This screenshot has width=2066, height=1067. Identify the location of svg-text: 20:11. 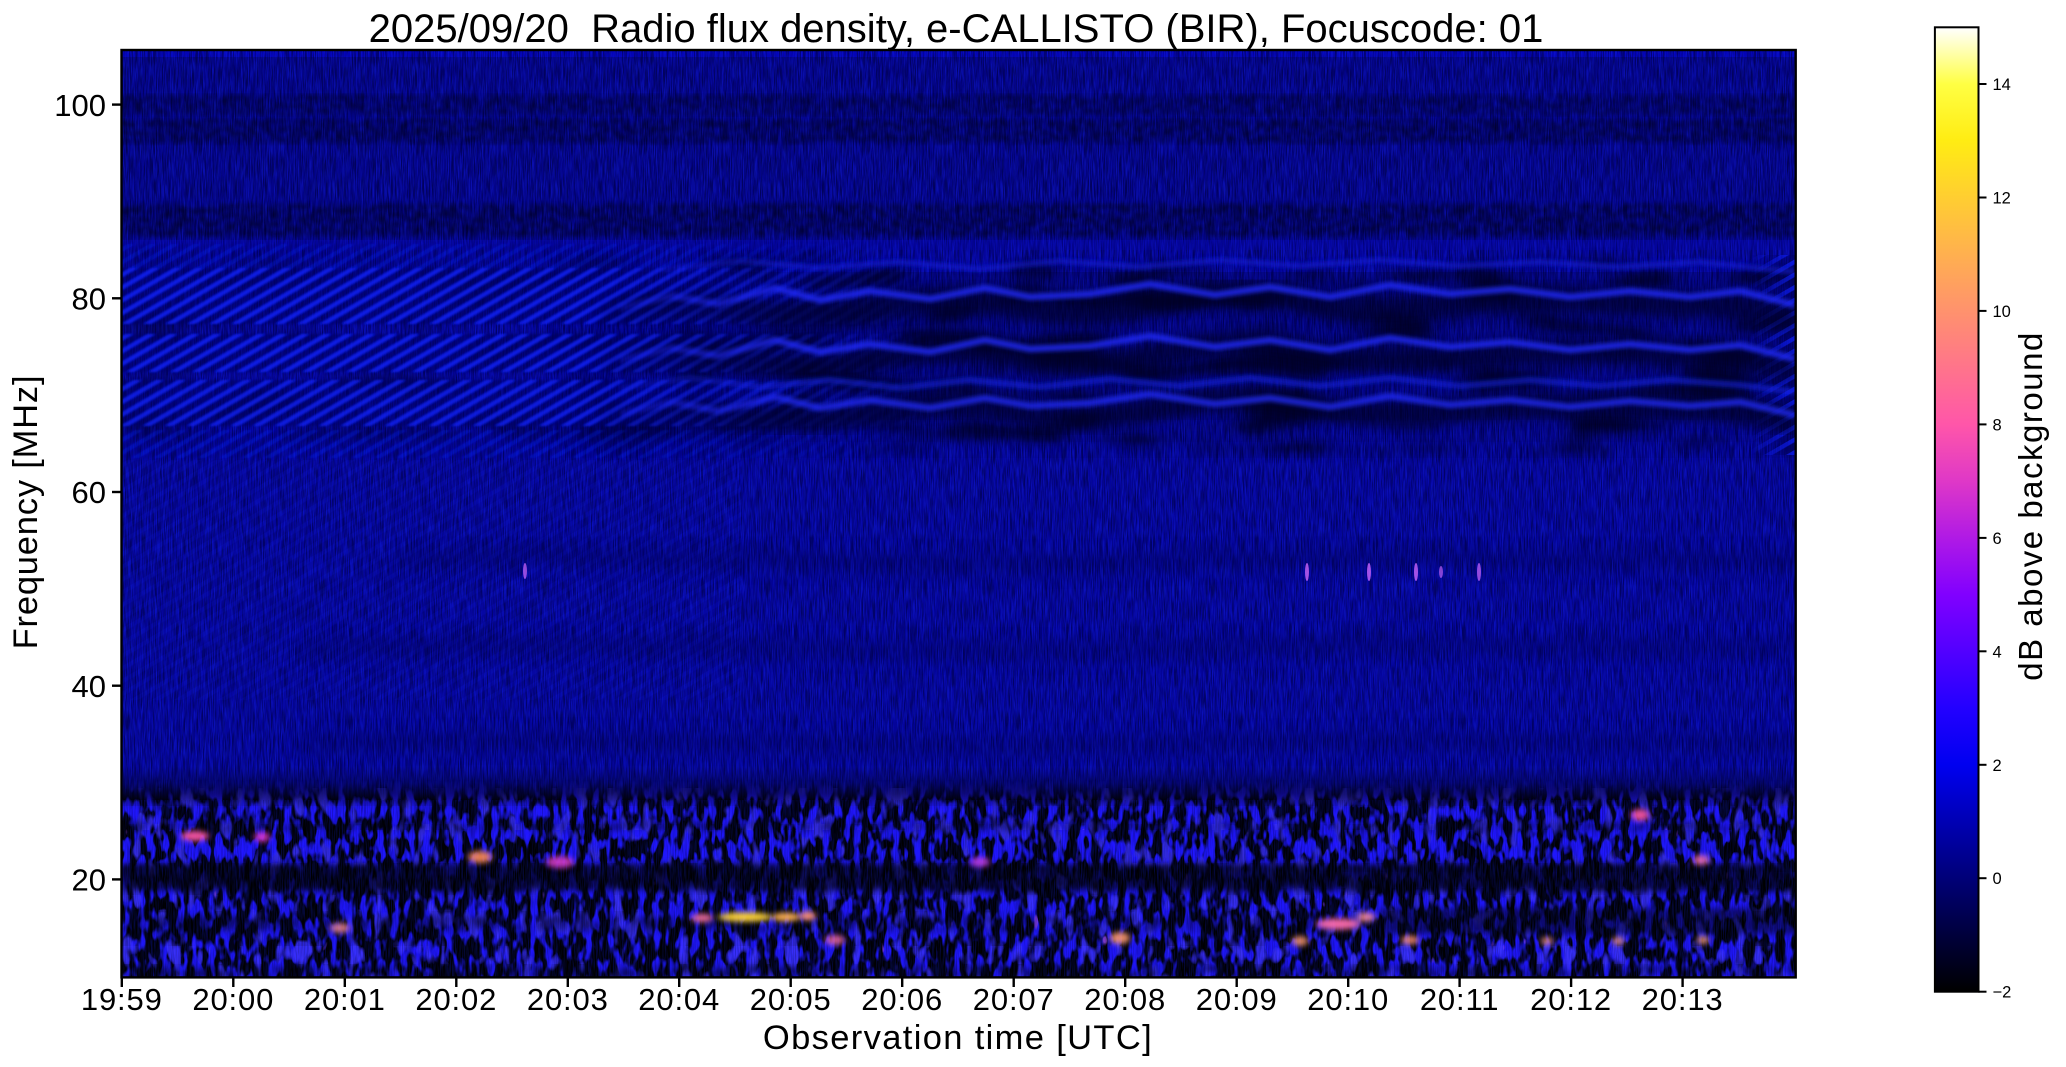
(1460, 999).